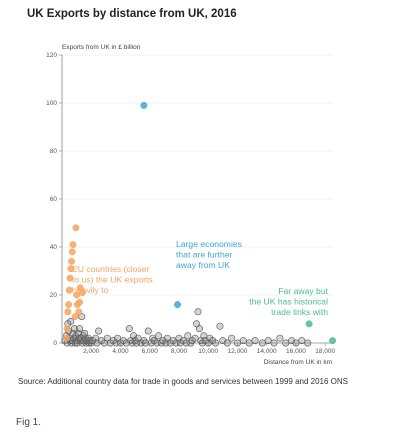 Image resolution: width=405 pixels, height=443 pixels. What do you see at coordinates (238, 351) in the screenshot?
I see `x-tick-label: 12,000` at bounding box center [238, 351].